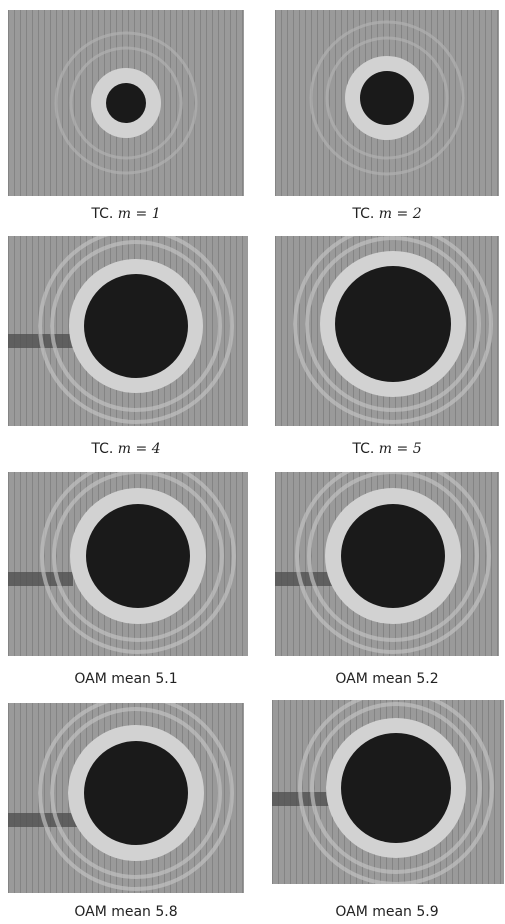 This screenshot has height=924, width=505. I want to click on vortex-image-m2, so click(387, 103).